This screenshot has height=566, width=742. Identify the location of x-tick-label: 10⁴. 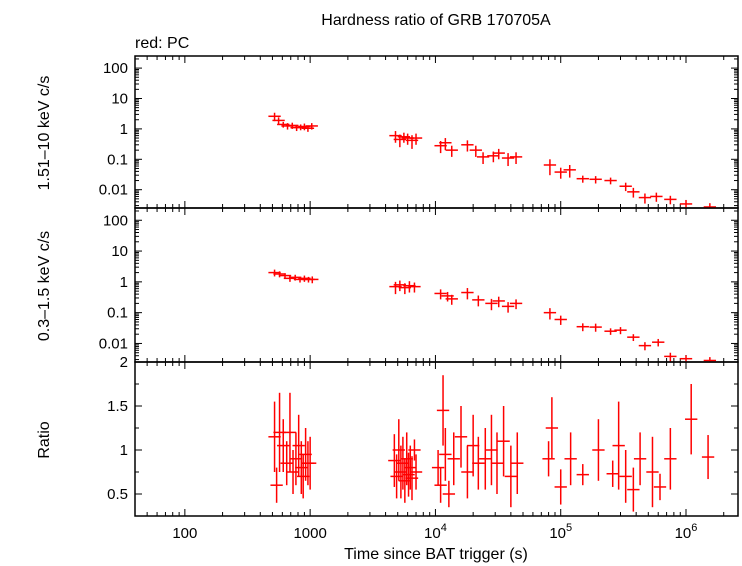
(435, 532).